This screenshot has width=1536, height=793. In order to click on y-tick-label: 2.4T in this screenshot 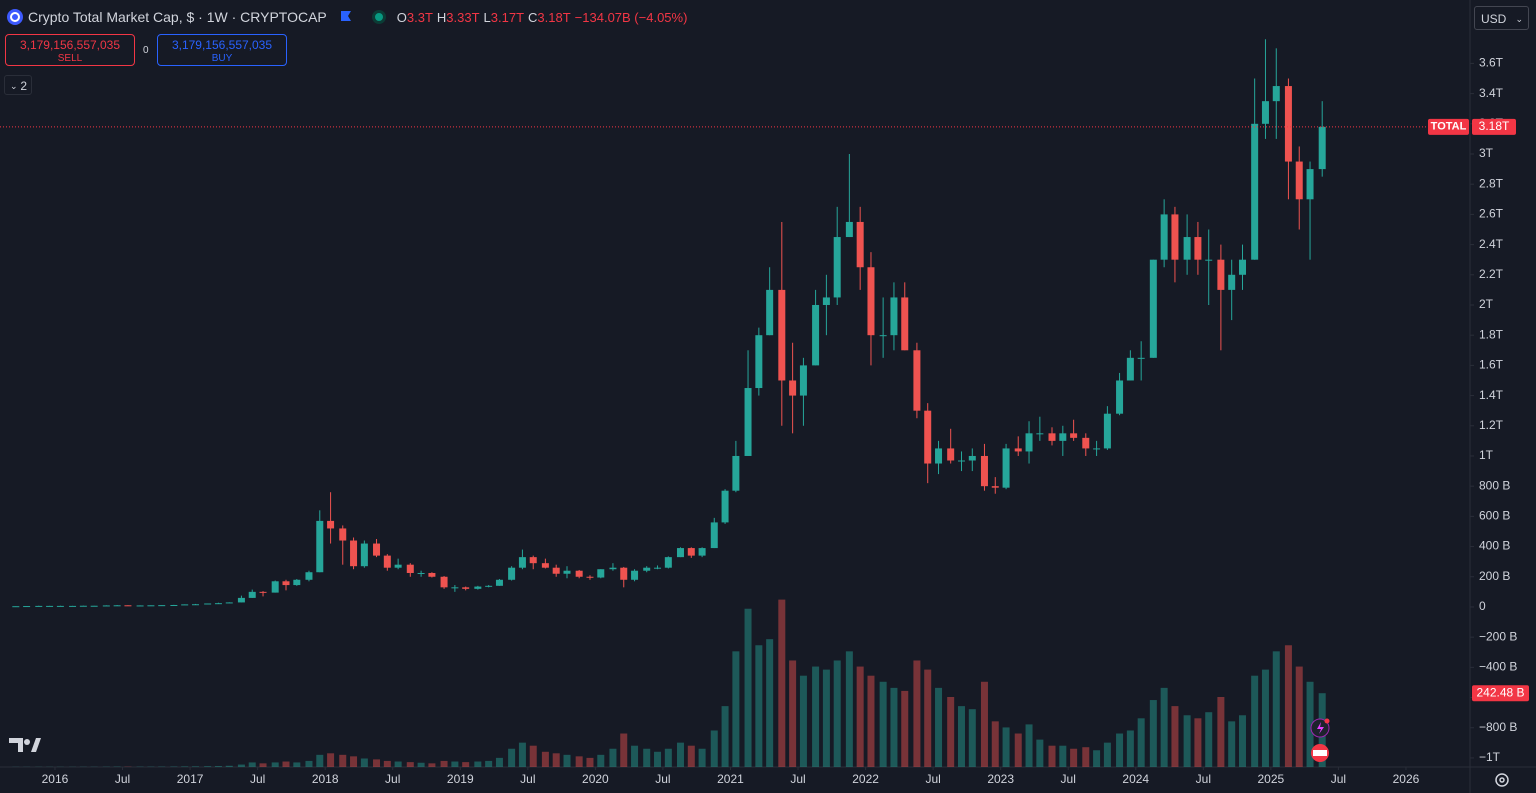, I will do `click(1491, 244)`.